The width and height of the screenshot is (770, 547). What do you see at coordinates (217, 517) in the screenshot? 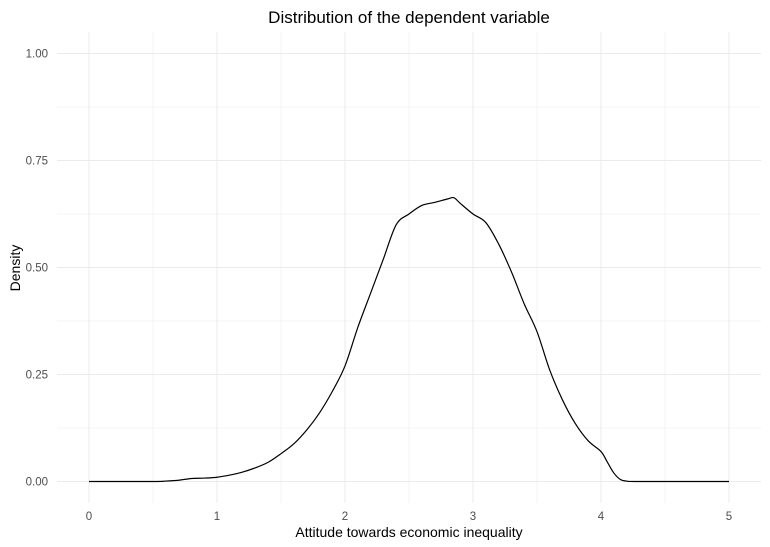
I see `x-tick-label: 1` at bounding box center [217, 517].